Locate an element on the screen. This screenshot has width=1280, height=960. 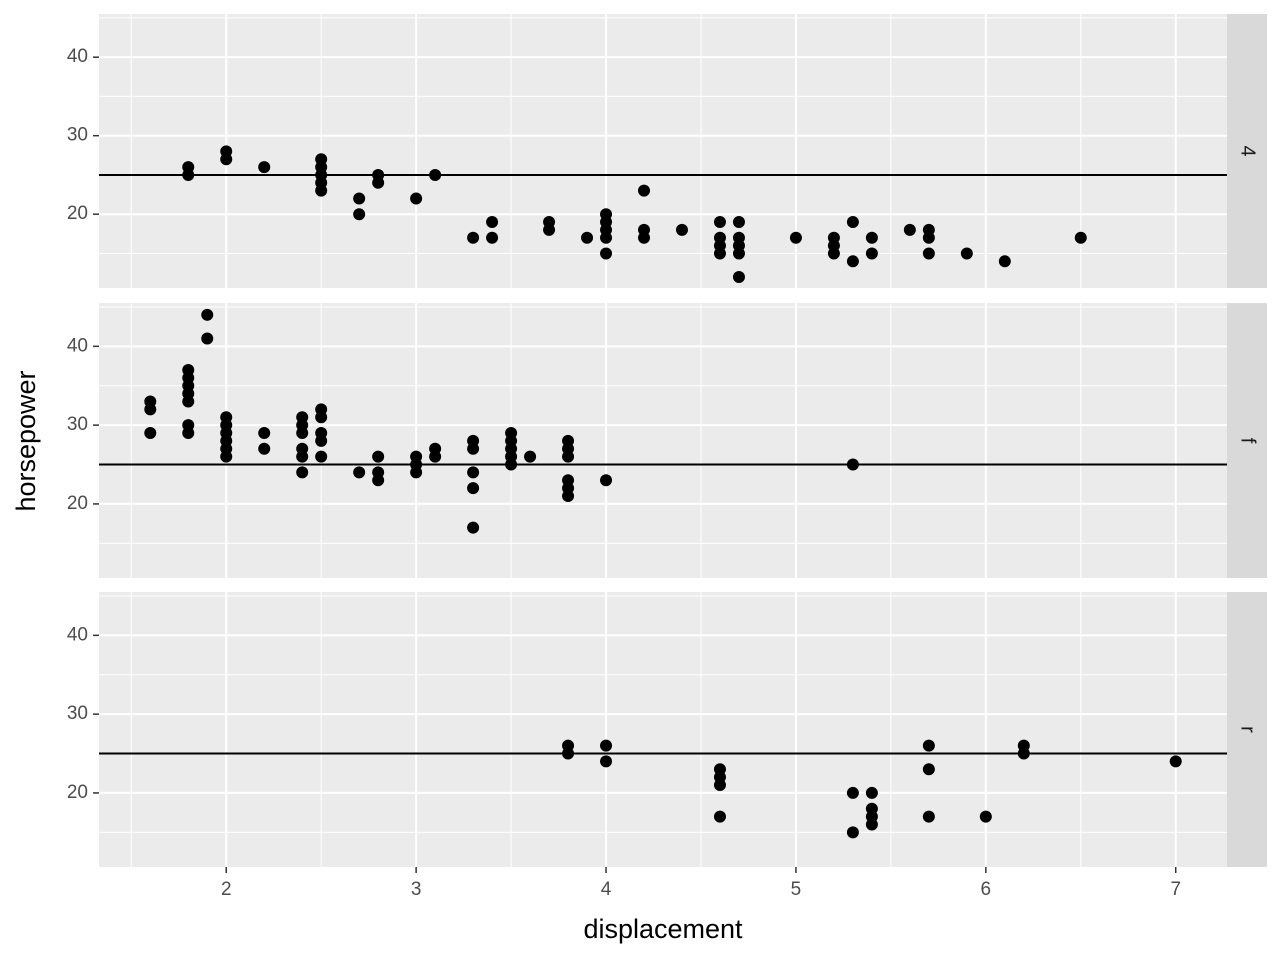
x-tick-label: 5 is located at coordinates (796, 889).